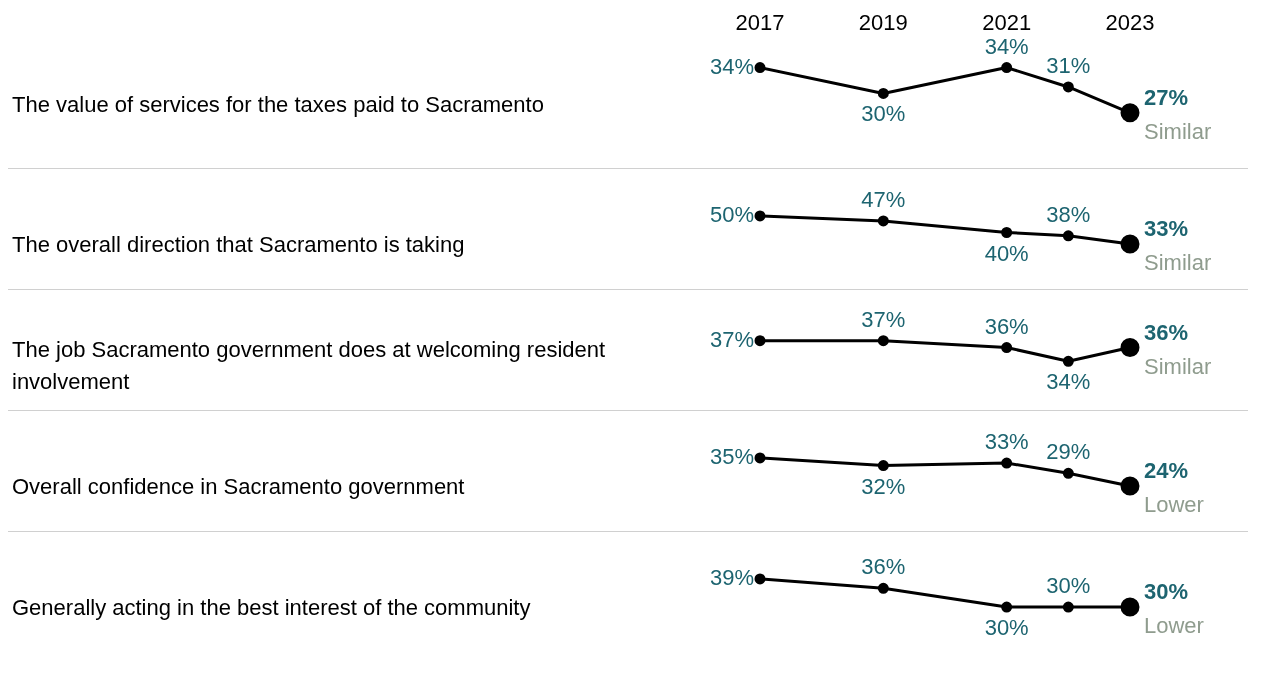 Image resolution: width=1266 pixels, height=675 pixels. What do you see at coordinates (238, 486) in the screenshot?
I see `y-axis-title: Overall confidence in Sacramento government` at bounding box center [238, 486].